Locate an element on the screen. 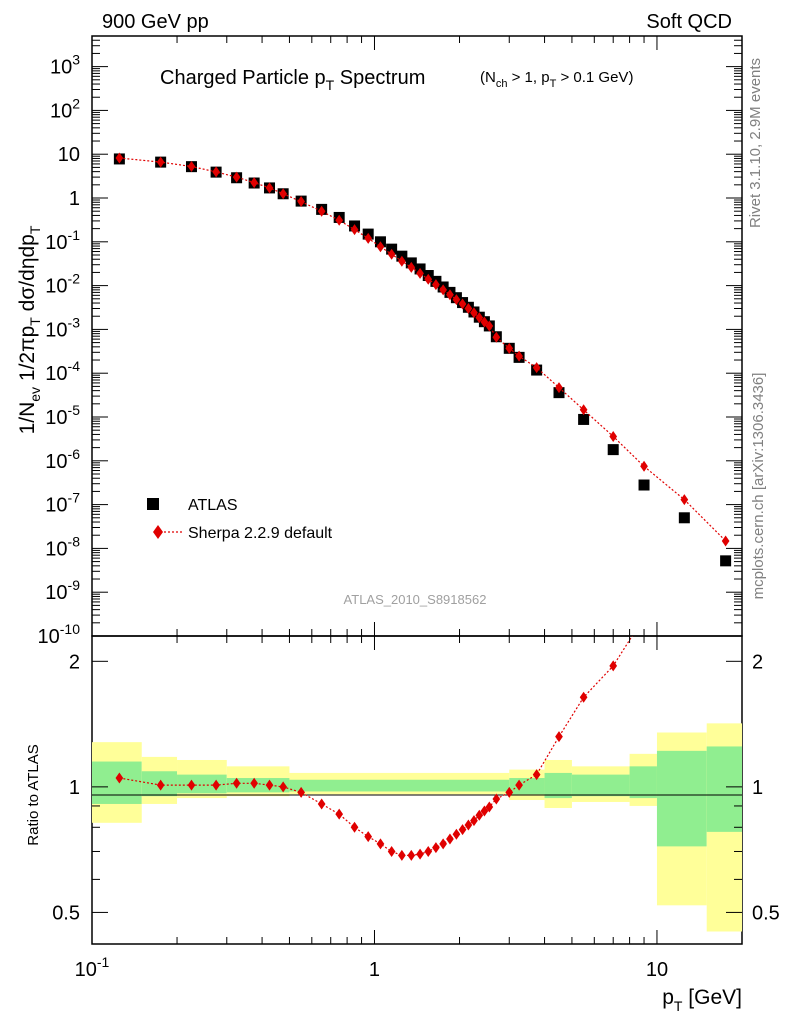  main-y-tick-label: 10³ is located at coordinates (65, 65).